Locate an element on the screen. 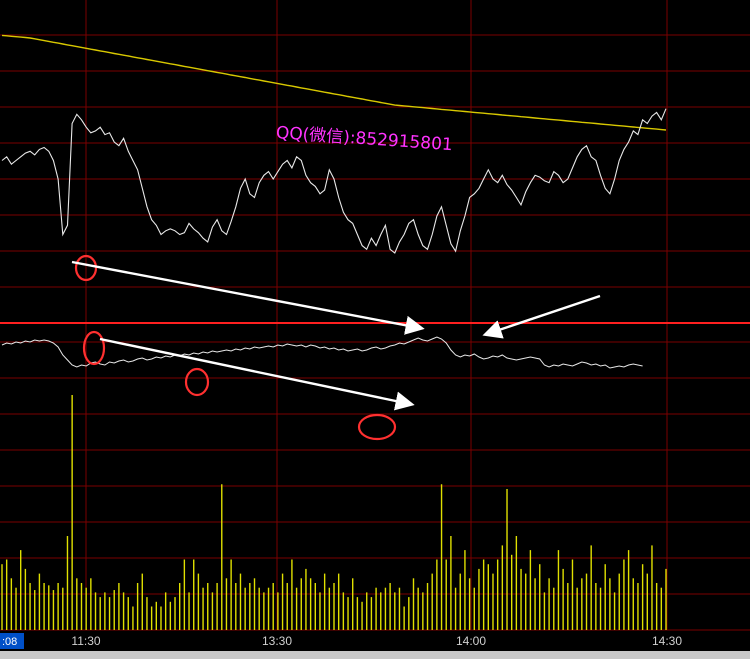 The height and width of the screenshot is (659, 750). cursor-time-label: :08 is located at coordinates (9, 642).